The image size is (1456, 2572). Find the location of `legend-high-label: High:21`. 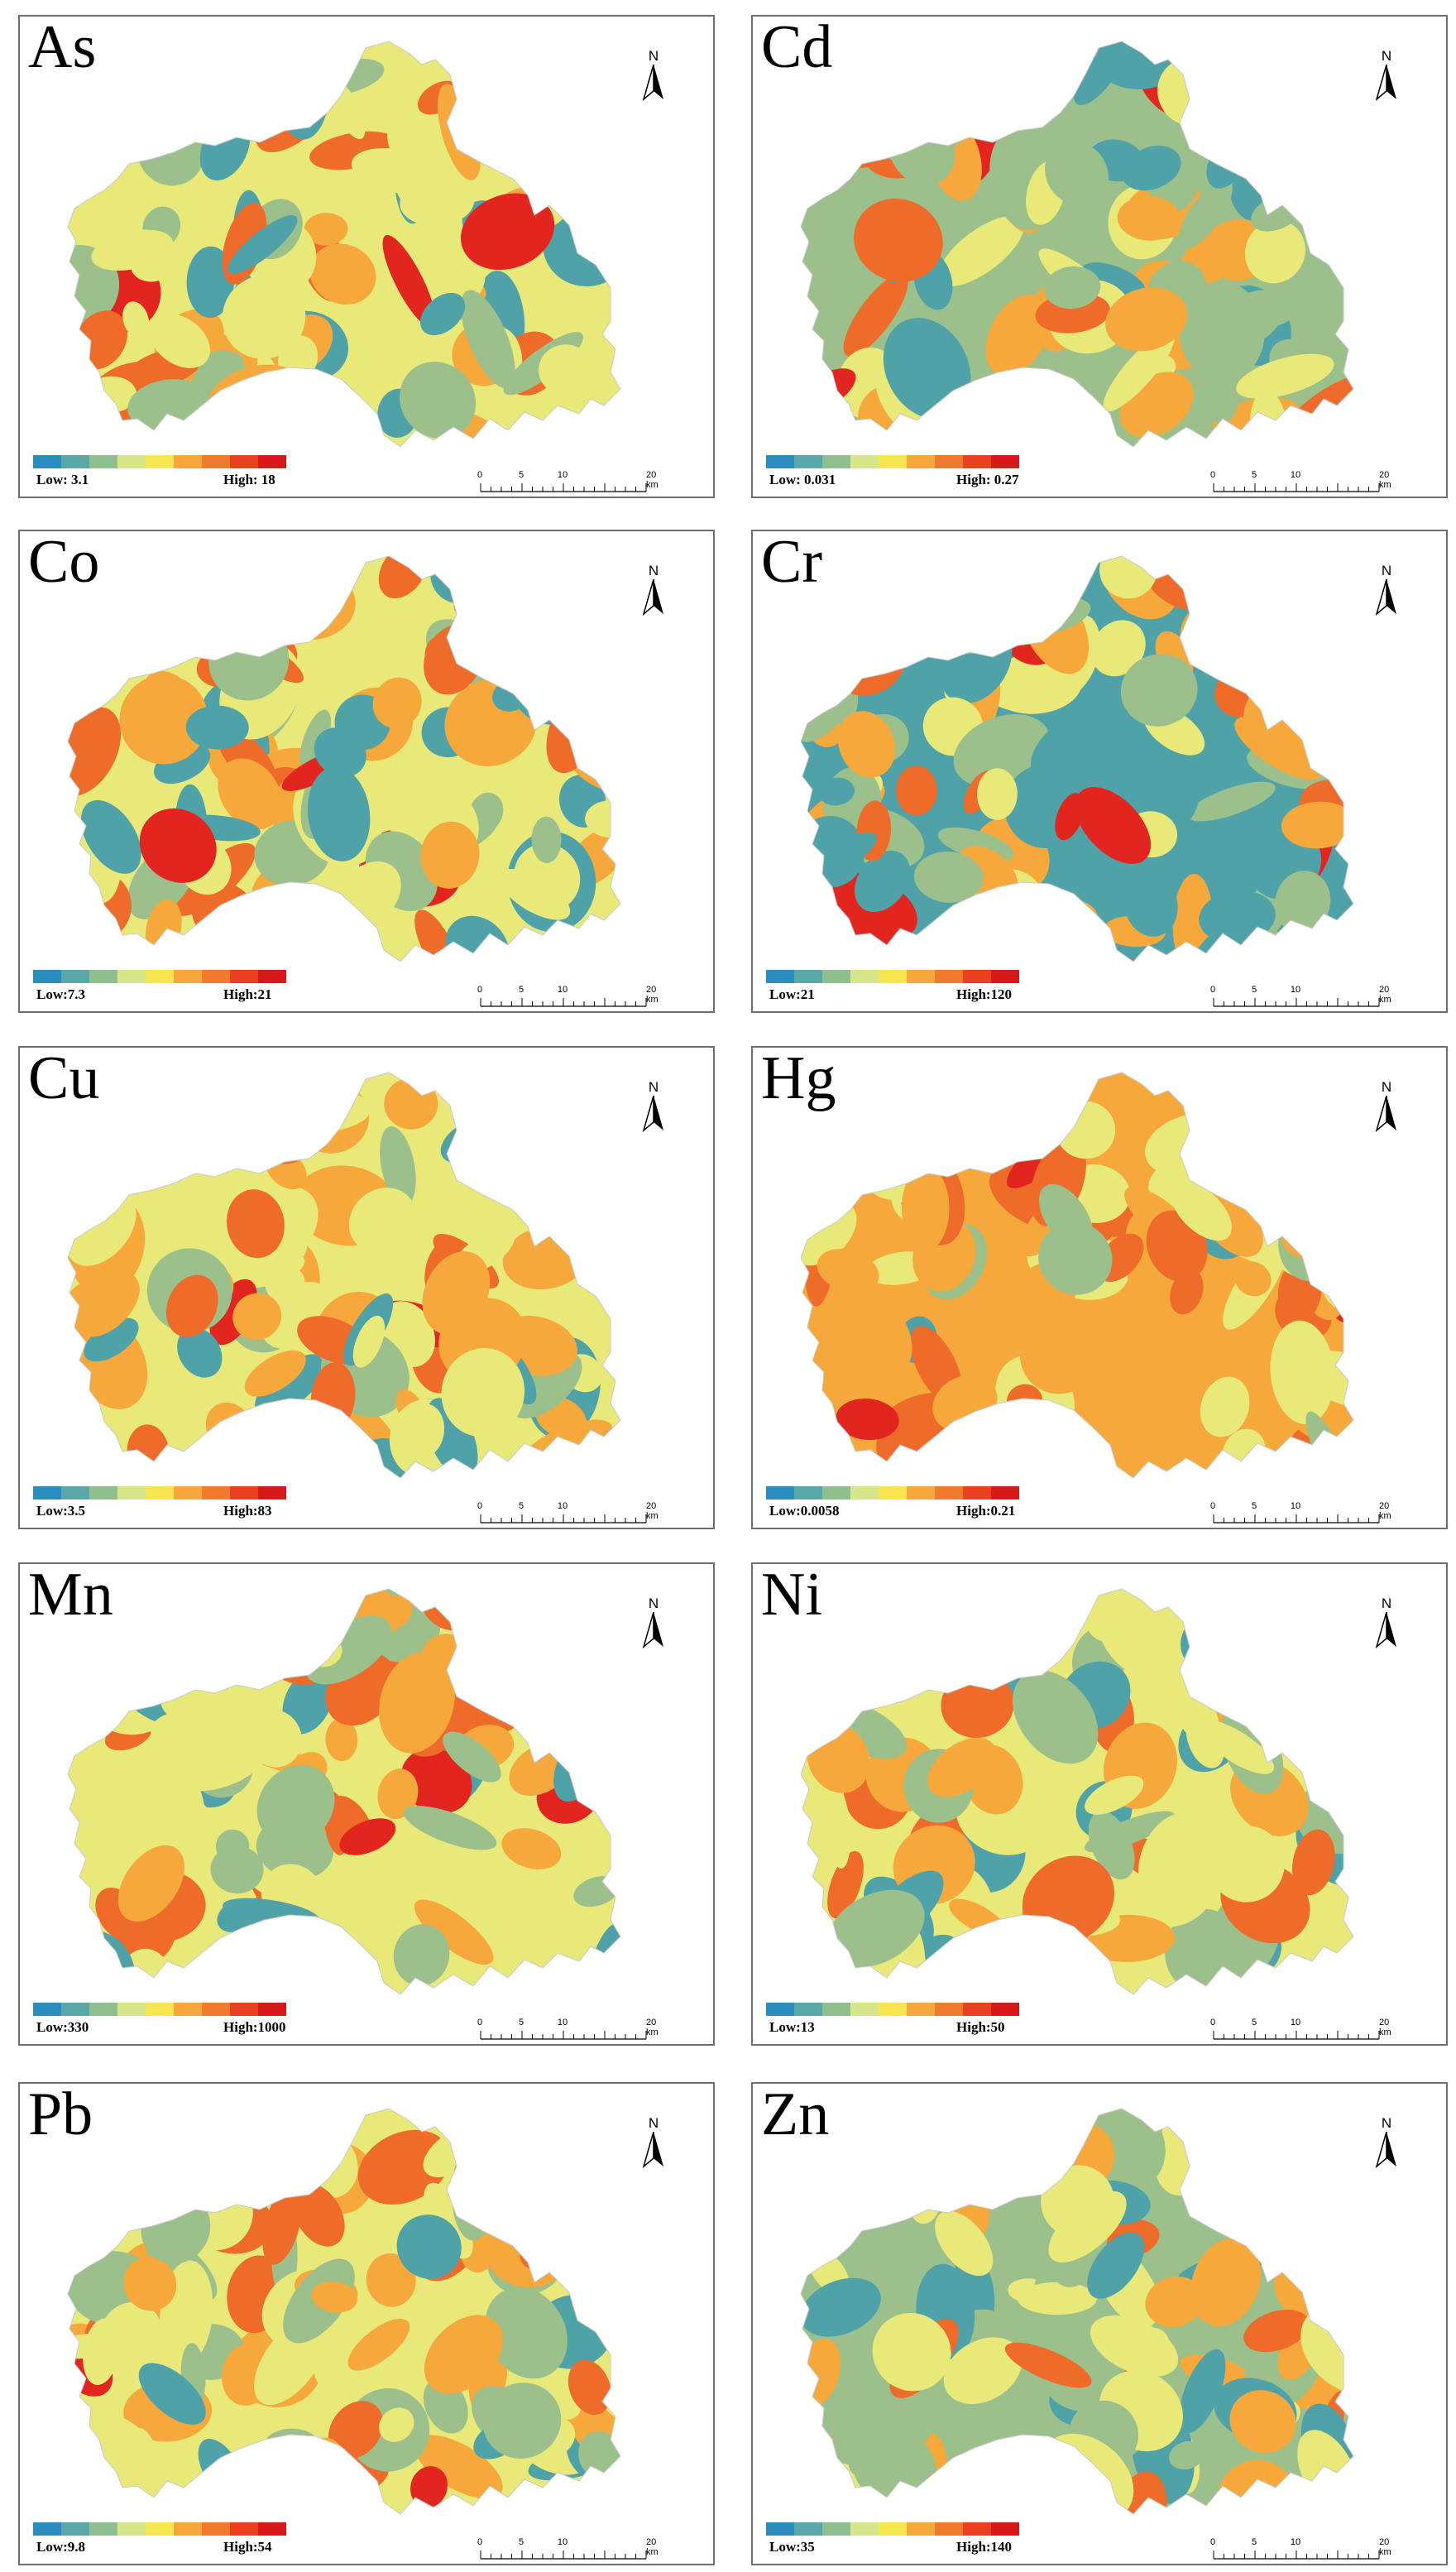

legend-high-label: High:21 is located at coordinates (247, 994).